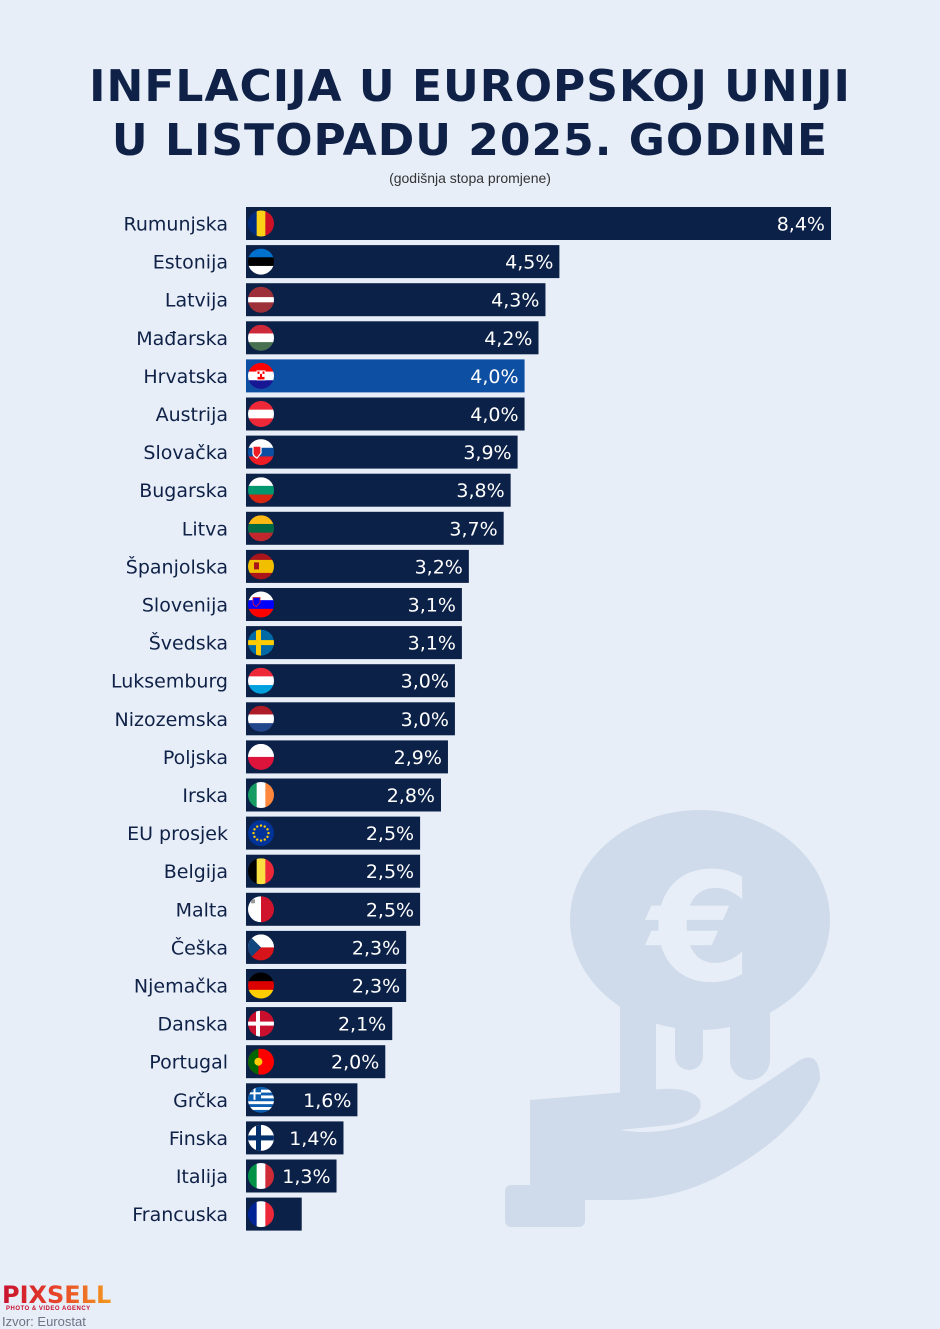  Describe the element at coordinates (205, 796) in the screenshot. I see `category-label: Irska` at that location.